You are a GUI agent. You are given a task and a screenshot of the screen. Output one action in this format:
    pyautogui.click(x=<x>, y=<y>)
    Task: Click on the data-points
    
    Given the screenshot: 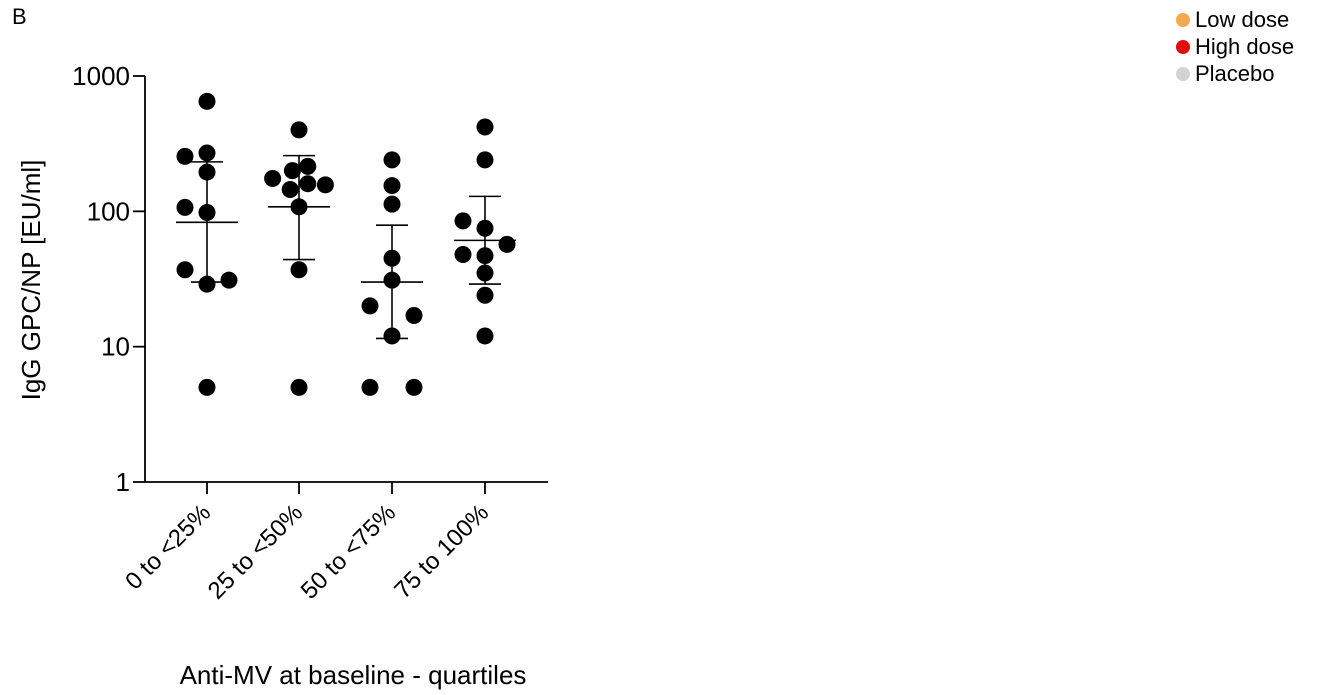 What is the action you would take?
    pyautogui.click(x=346, y=244)
    